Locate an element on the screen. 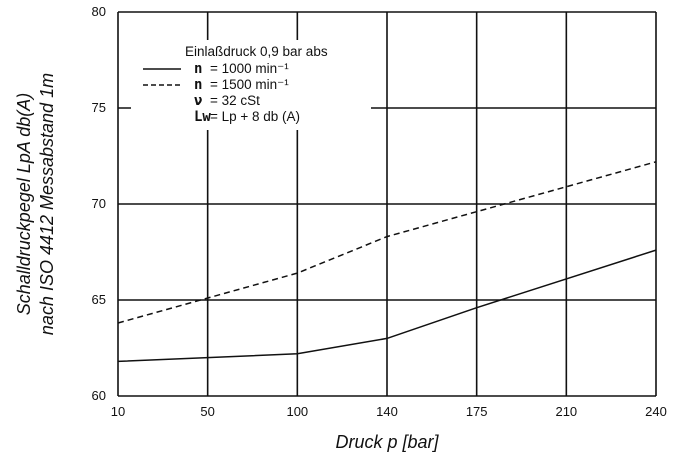 This screenshot has height=461, width=681. x-tick-label-210: 210 is located at coordinates (566, 411).